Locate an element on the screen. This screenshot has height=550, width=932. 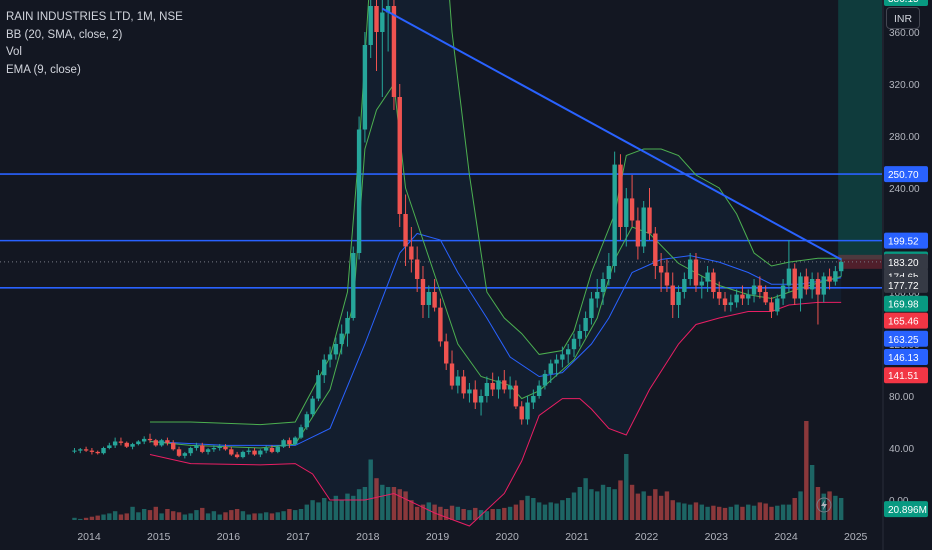
x-tick-label: 2014 is located at coordinates (89, 537).